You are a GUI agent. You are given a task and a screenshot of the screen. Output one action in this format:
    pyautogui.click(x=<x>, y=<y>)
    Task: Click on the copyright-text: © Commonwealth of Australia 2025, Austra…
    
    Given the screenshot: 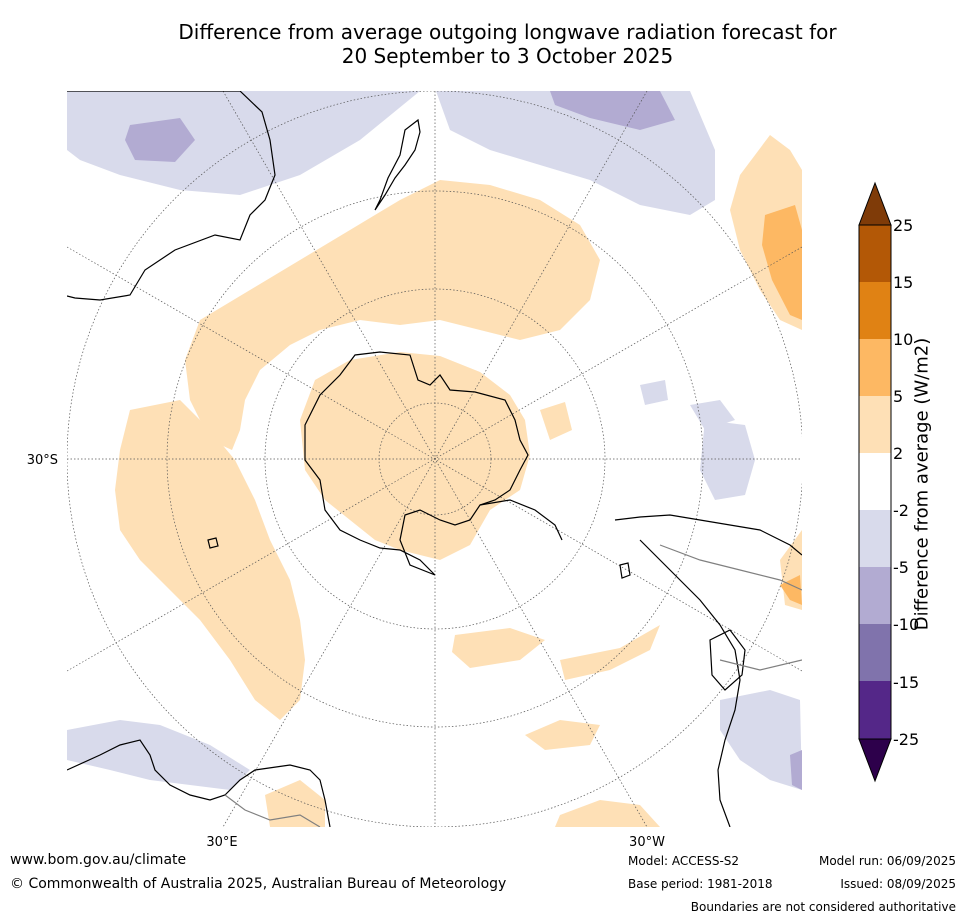 What is the action you would take?
    pyautogui.click(x=258, y=884)
    